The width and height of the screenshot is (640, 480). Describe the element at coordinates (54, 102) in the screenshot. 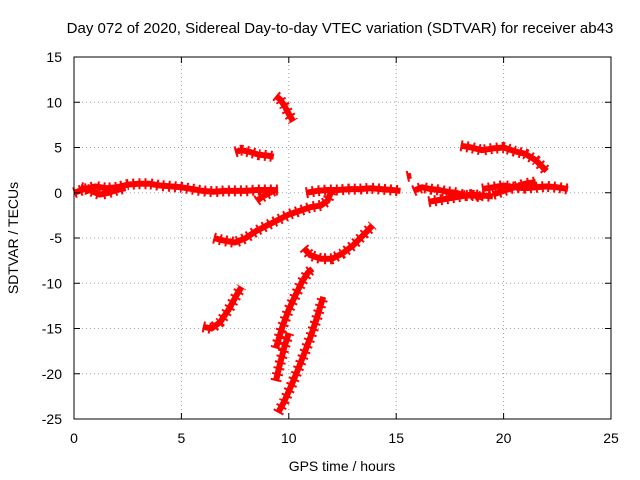

I see `y-tick-label: 10` at that location.